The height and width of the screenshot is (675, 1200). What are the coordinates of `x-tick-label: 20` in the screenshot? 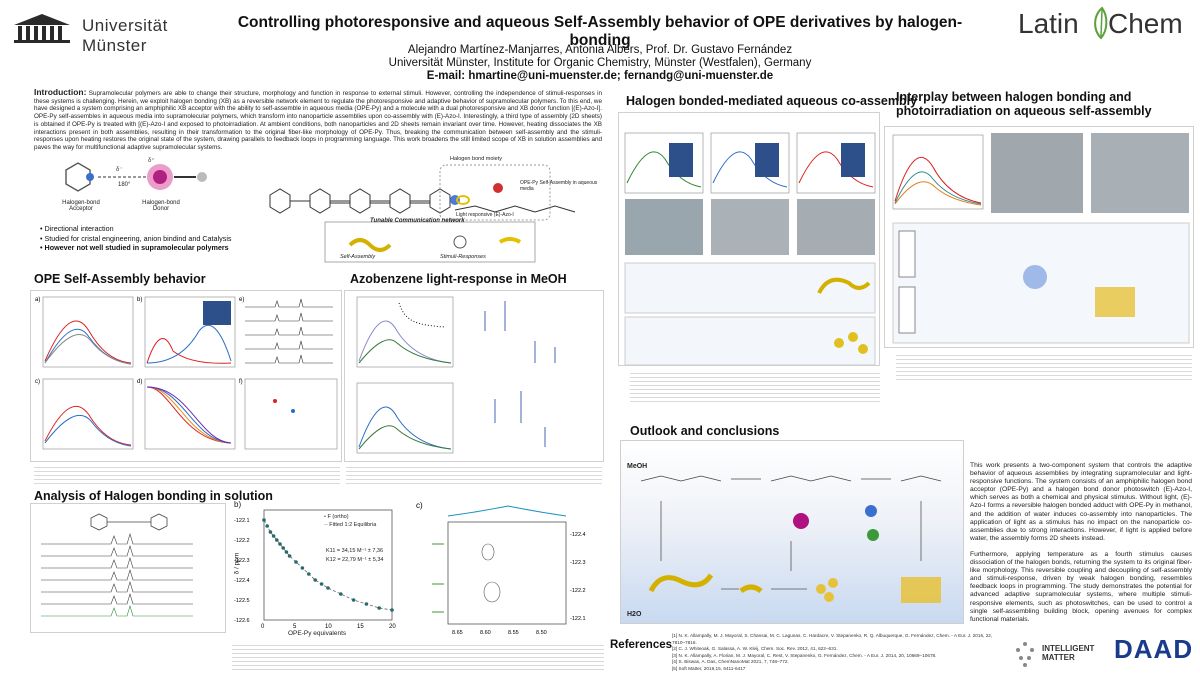 It's located at (392, 627).